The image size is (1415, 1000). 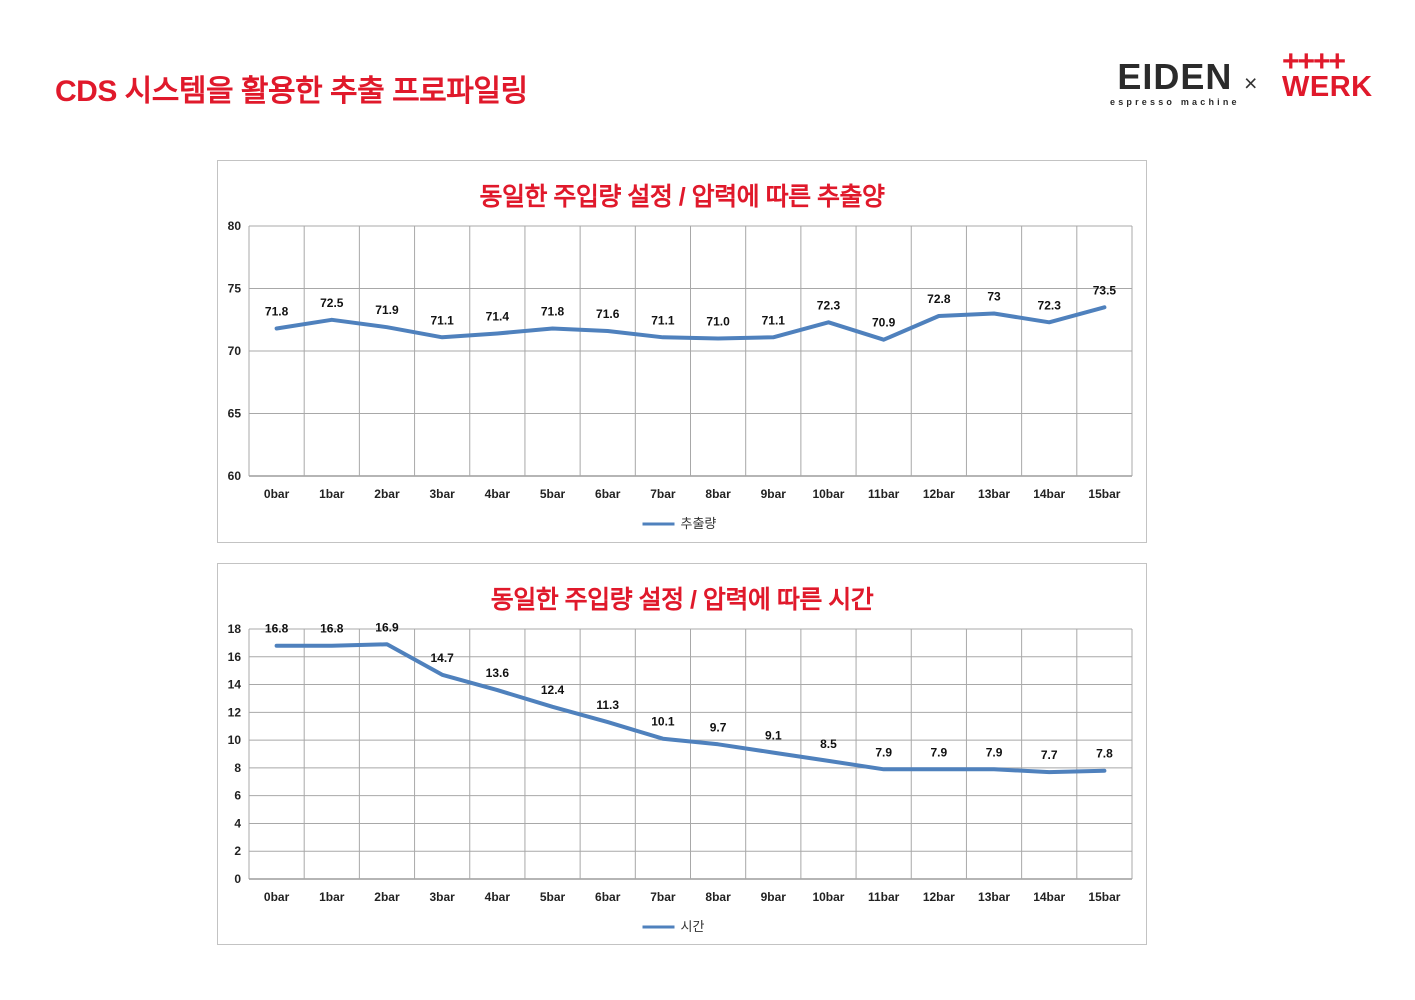 I want to click on svg-text: 73.5, so click(x=1105, y=290).